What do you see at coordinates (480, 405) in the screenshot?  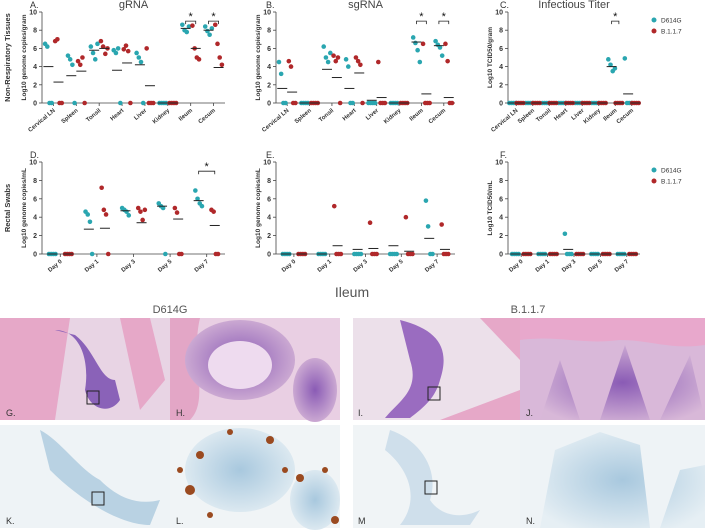 I see `image-i-tissue2` at bounding box center [480, 405].